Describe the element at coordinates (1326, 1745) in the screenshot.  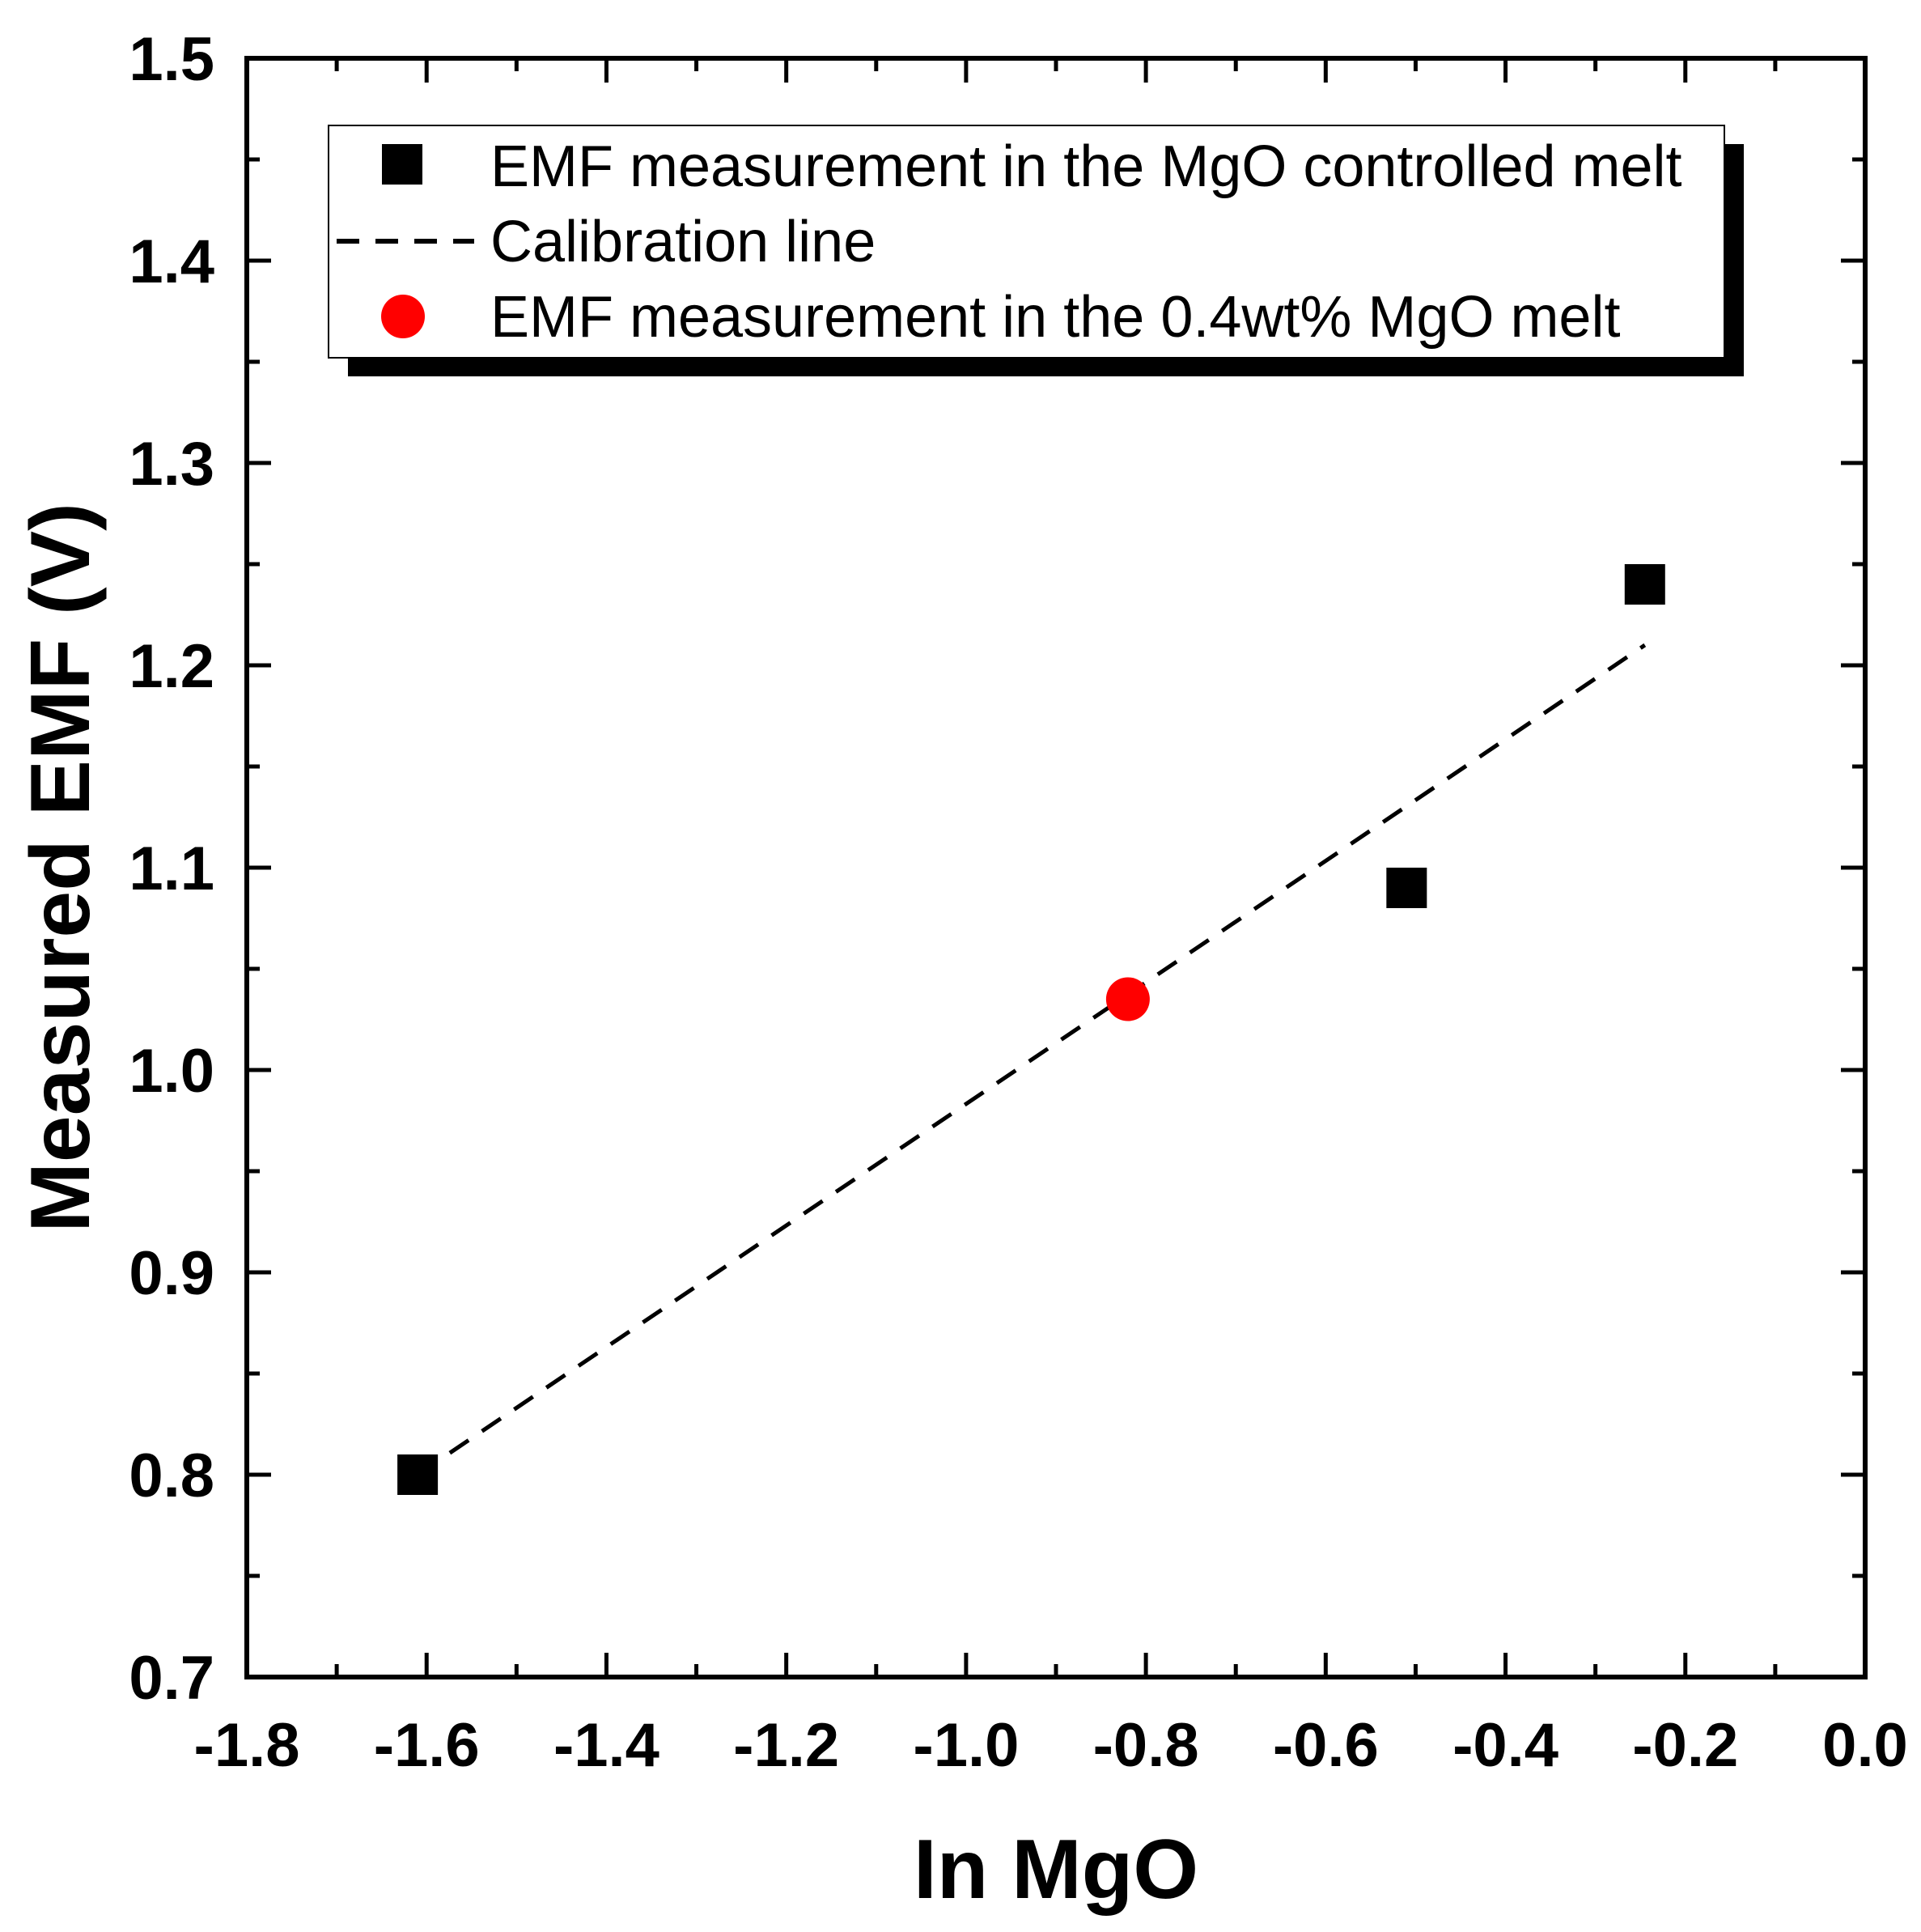
I see `x-tick-label: -0.6` at that location.